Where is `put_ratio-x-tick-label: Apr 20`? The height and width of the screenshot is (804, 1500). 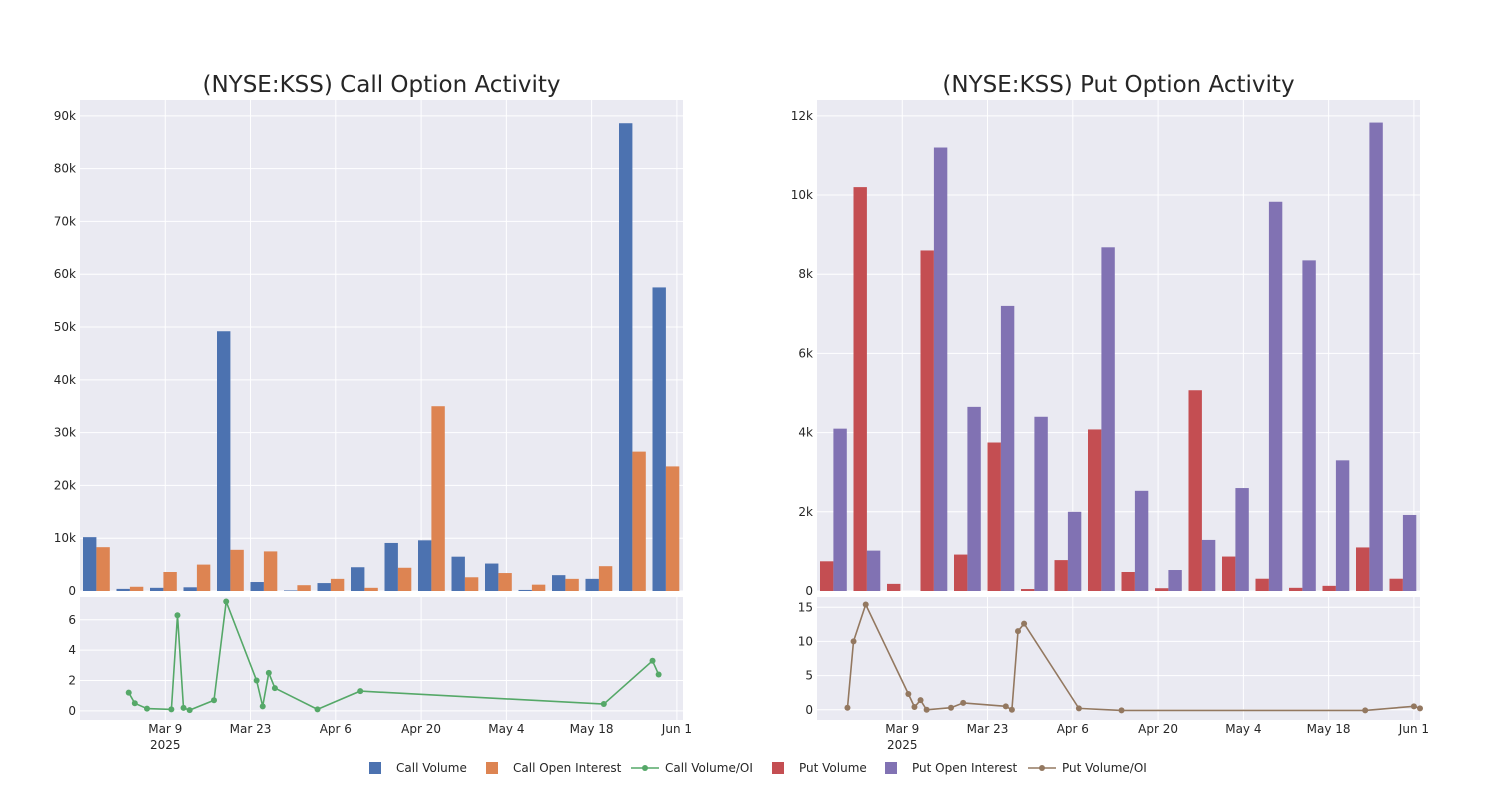 put_ratio-x-tick-label: Apr 20 is located at coordinates (1158, 729).